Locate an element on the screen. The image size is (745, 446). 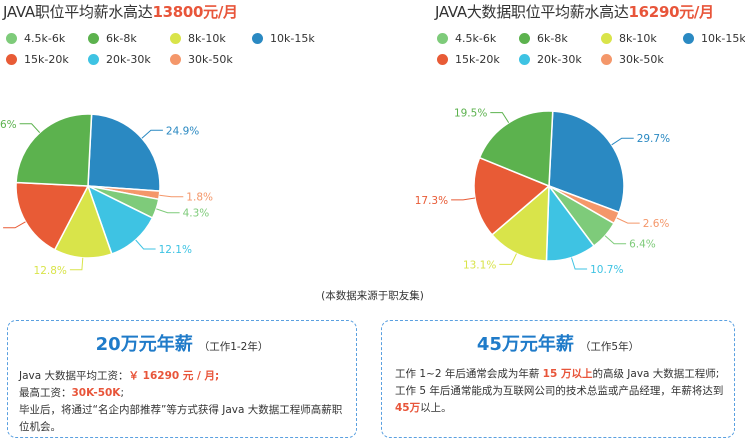
slice-label: 17.3% is located at coordinates (431, 201).